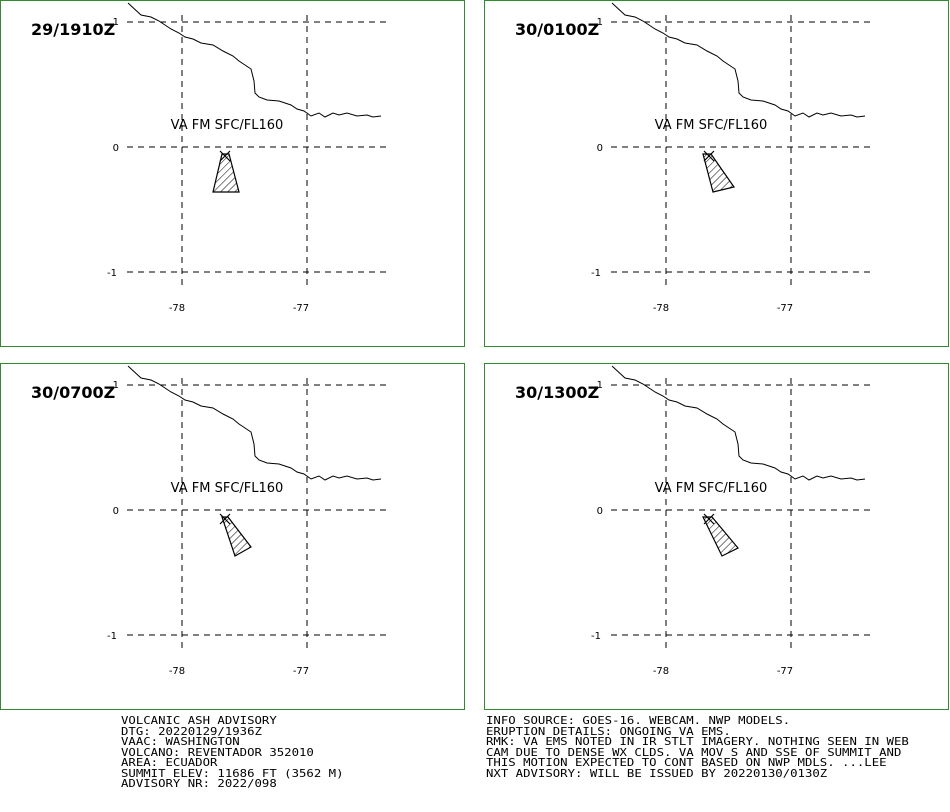  Describe the element at coordinates (217, 752) in the screenshot. I see `advisory-line: VOLCANO: REVENTADOR 352010` at that location.